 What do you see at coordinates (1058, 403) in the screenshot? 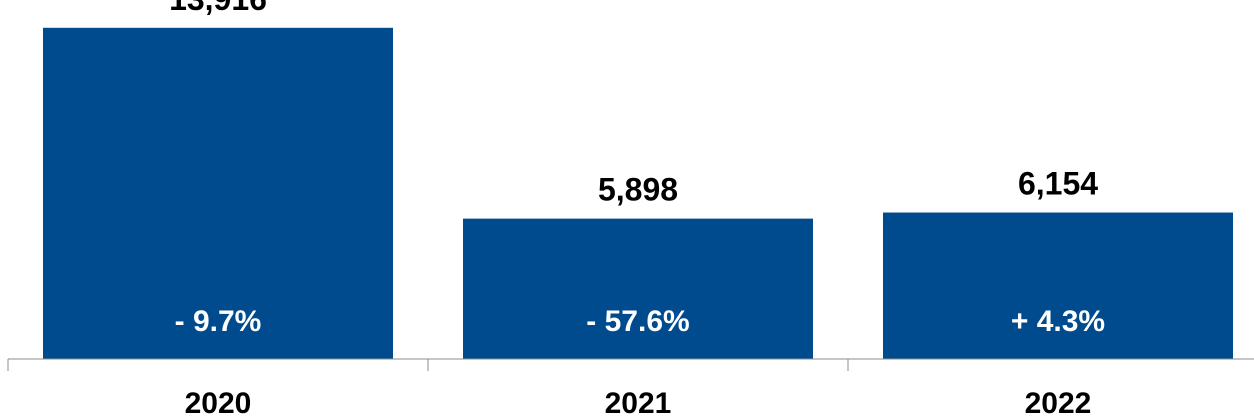
I see `x-tick-label-2022: 2022` at bounding box center [1058, 403].